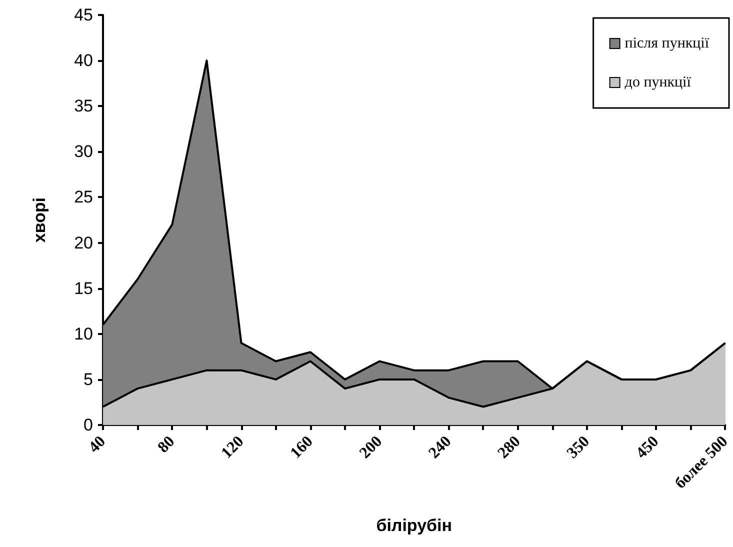  Describe the element at coordinates (509, 447) in the screenshot. I see `x-tick-label: 280` at that location.